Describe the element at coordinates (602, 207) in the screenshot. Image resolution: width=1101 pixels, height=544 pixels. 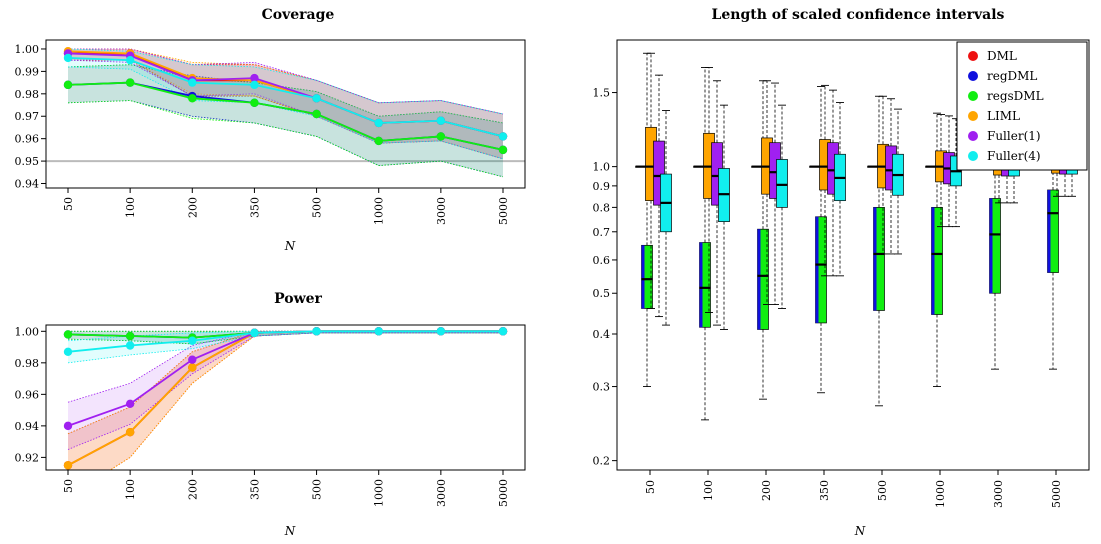
I see `length-y-tick-label: 0.8` at that location.